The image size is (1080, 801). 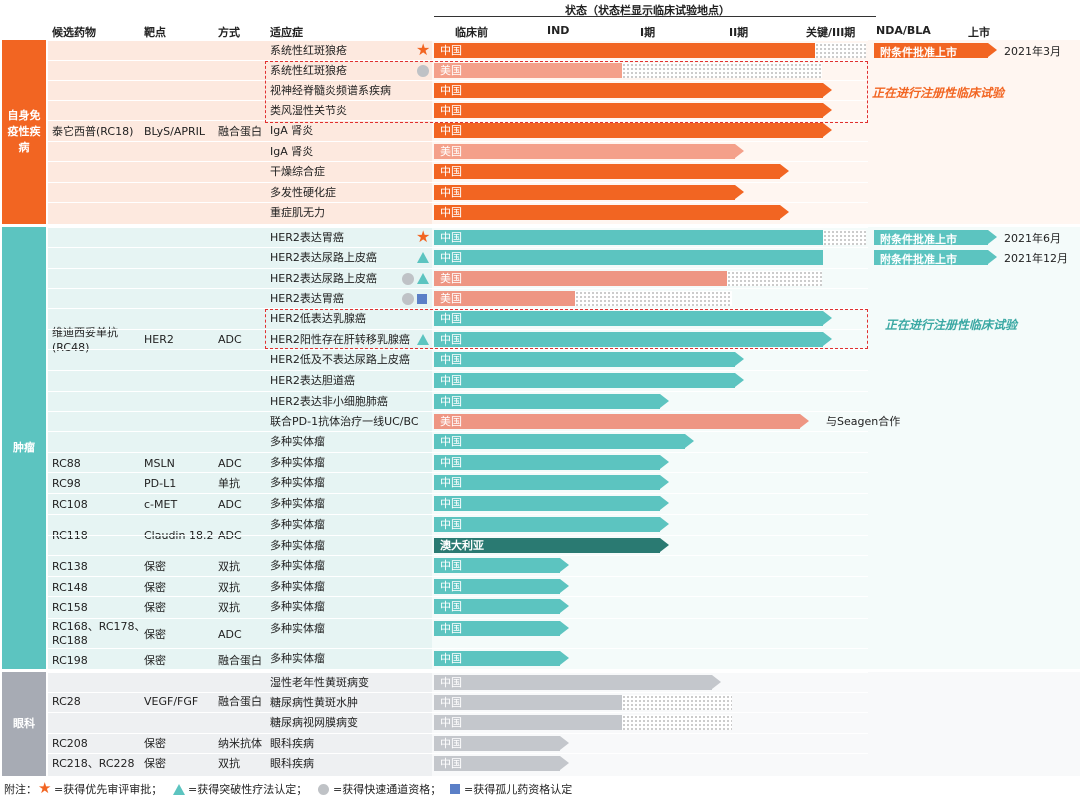 I want to click on drug-name: RC158, so click(x=70, y=607).